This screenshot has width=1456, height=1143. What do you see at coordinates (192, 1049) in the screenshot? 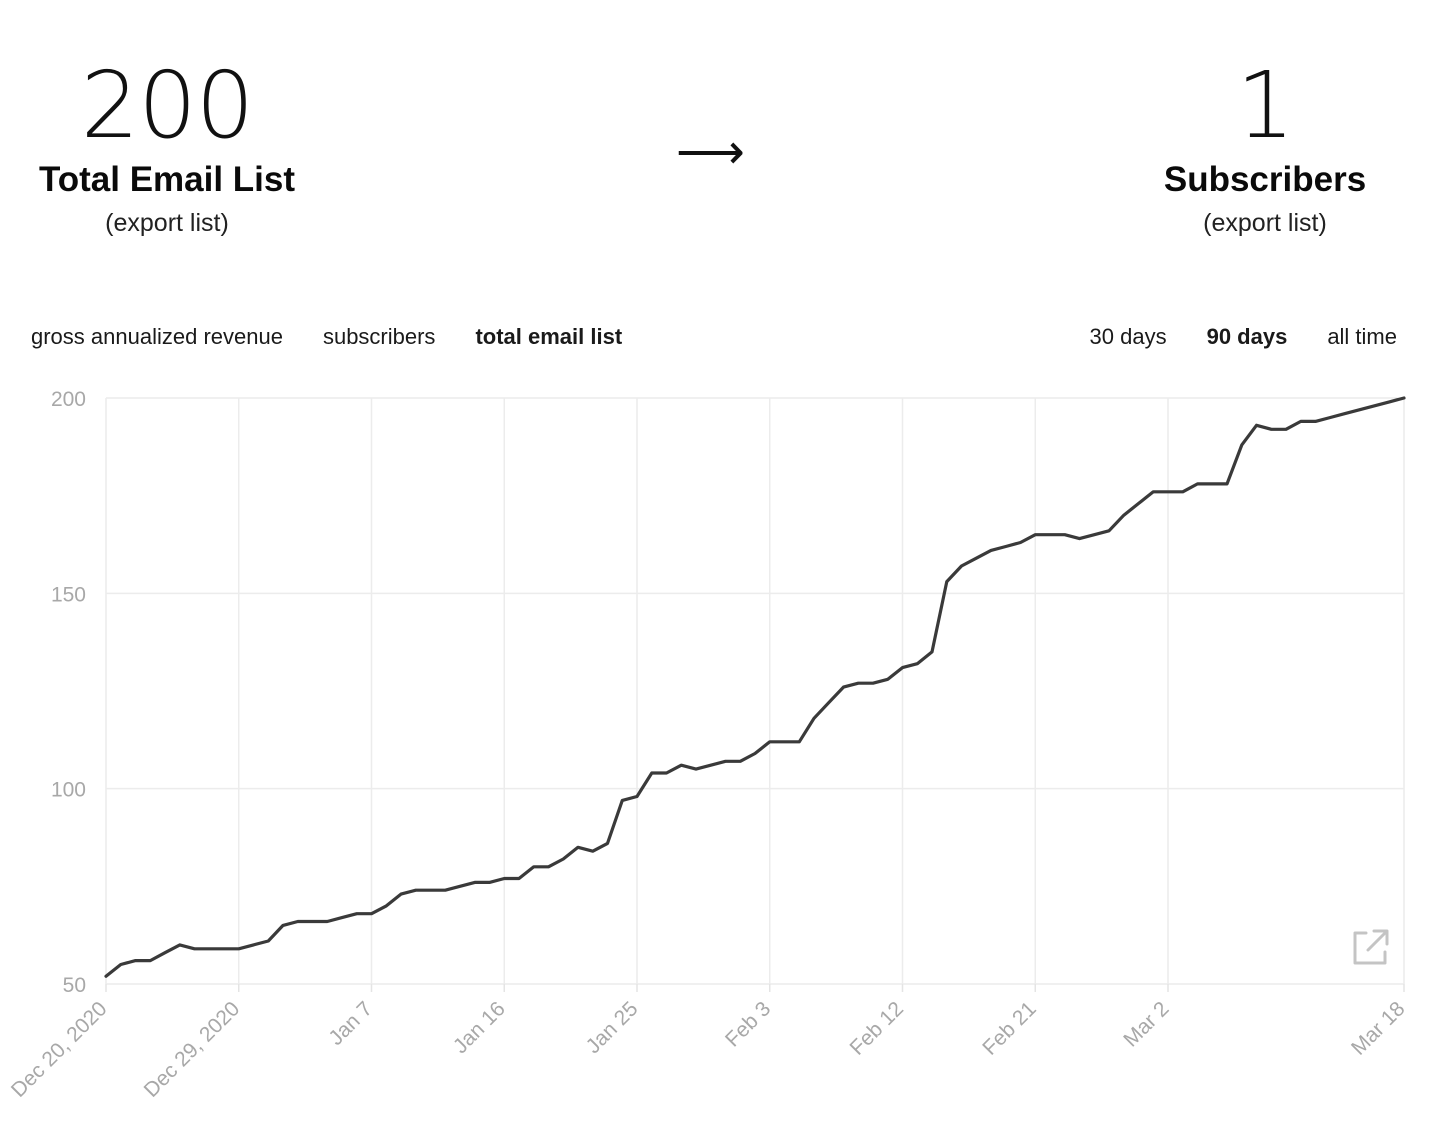
I see `x-tick-label: Dec 29, 2020` at bounding box center [192, 1049].